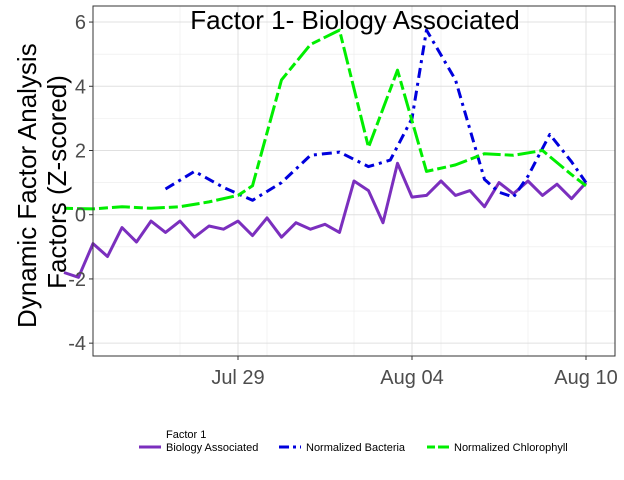 The width and height of the screenshot is (624, 480). I want to click on legend-label-bacteria: Normalized Bacteria, so click(356, 448).